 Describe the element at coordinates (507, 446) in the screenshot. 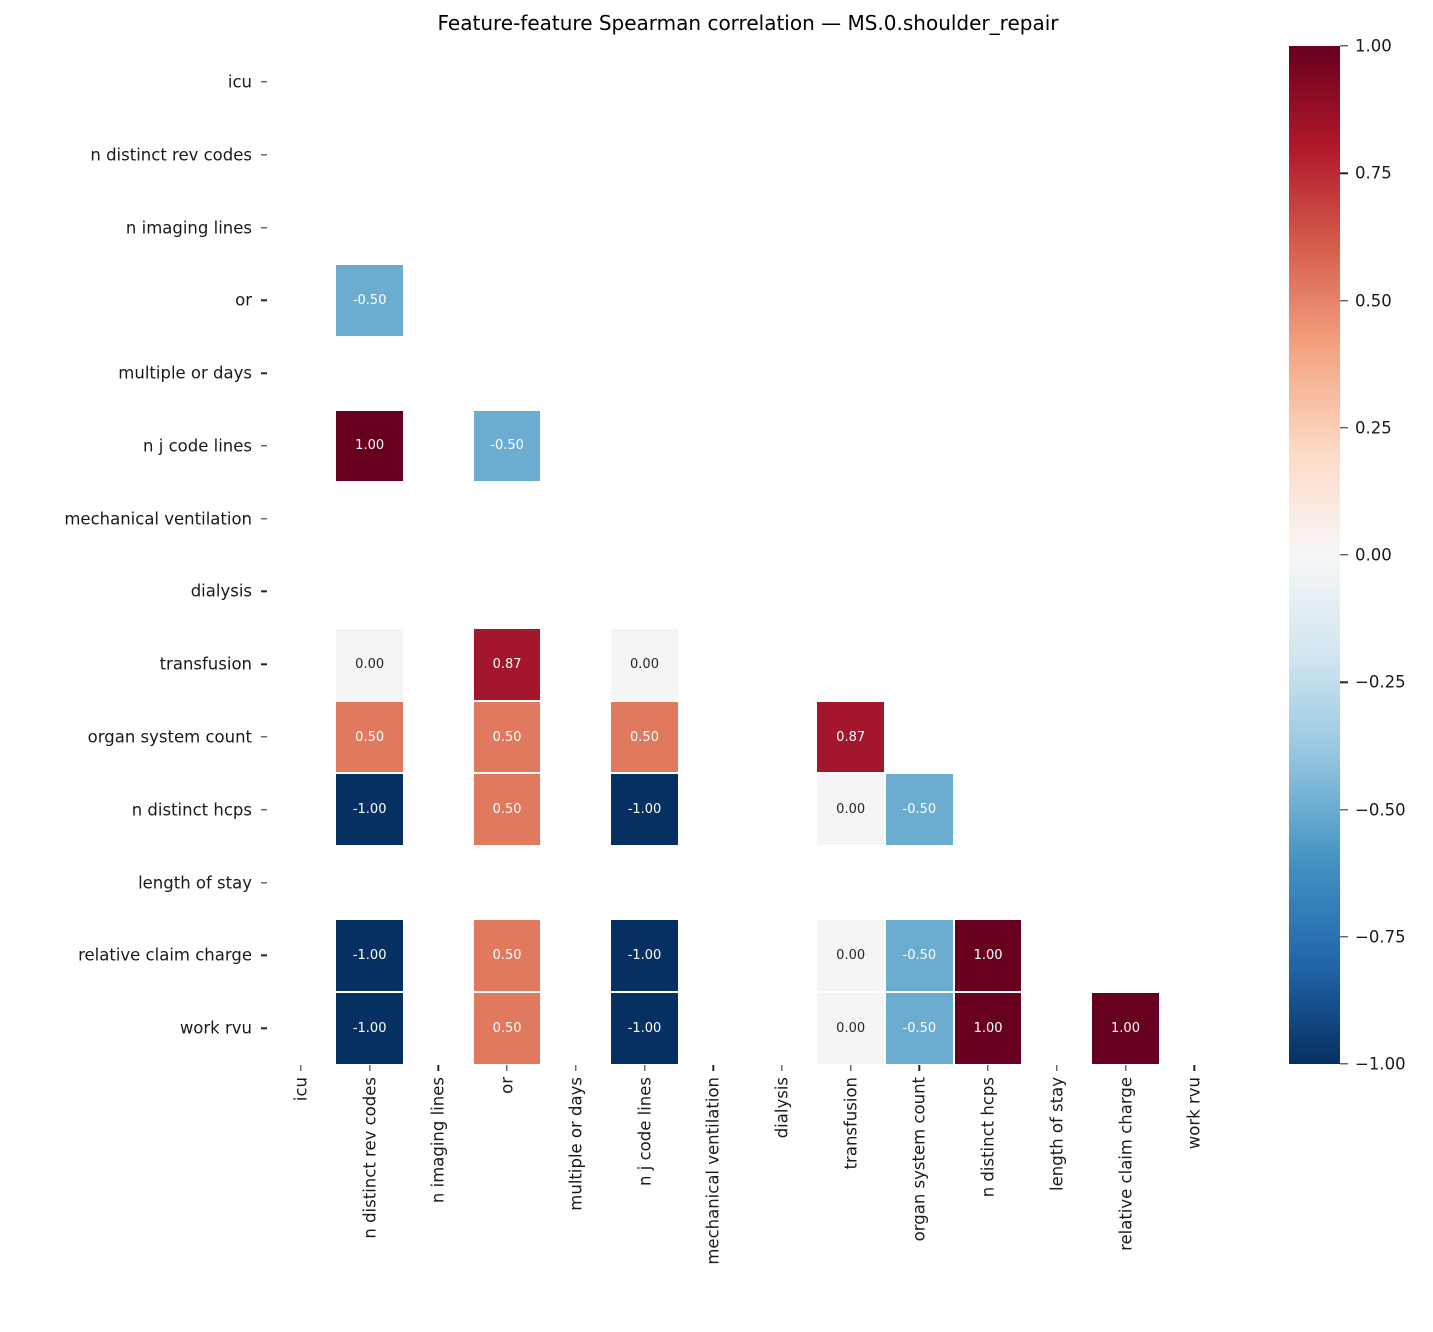

I see `heatmap-cell-n-j-code-lines--or: -0.50` at that location.